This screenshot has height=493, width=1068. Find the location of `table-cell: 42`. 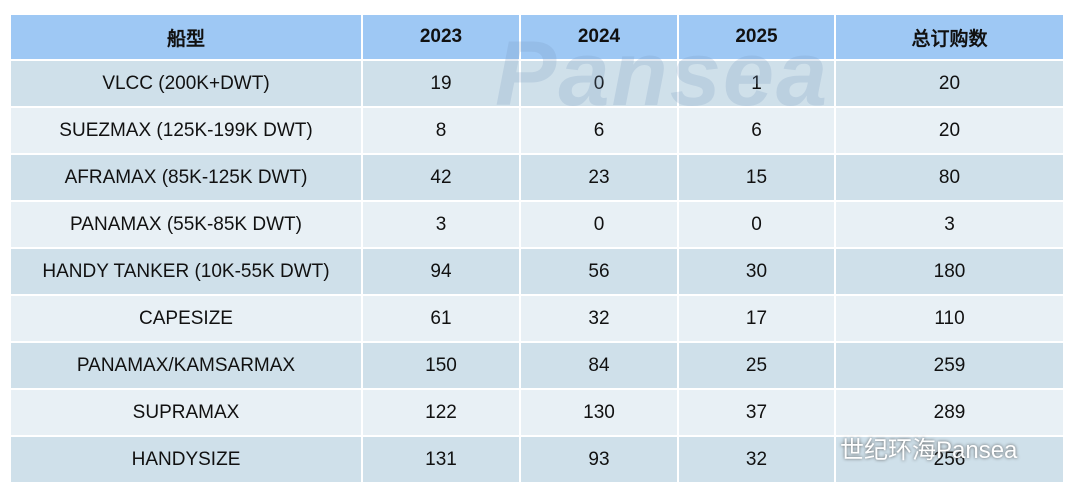

table-cell: 42 is located at coordinates (441, 177).